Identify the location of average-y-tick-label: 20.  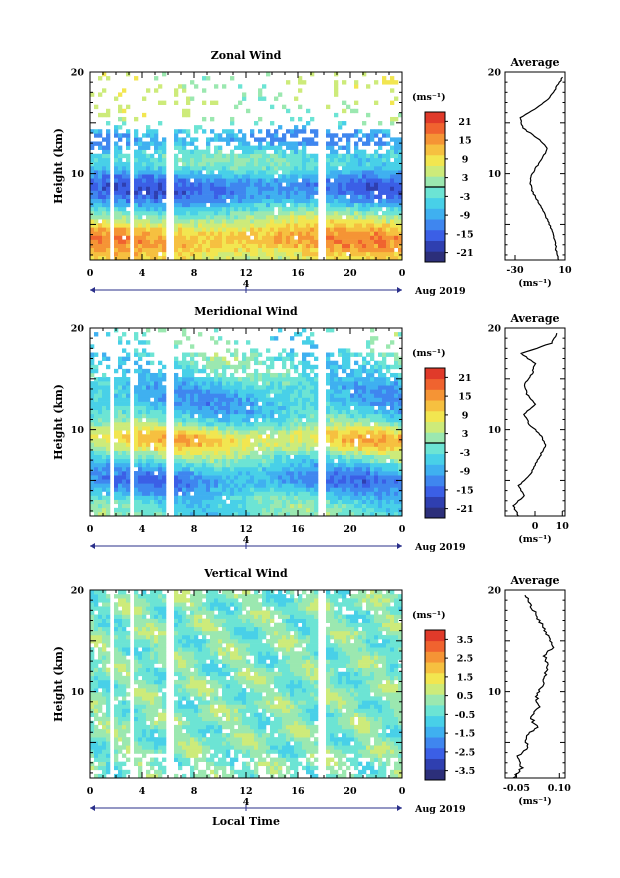
(495, 73).